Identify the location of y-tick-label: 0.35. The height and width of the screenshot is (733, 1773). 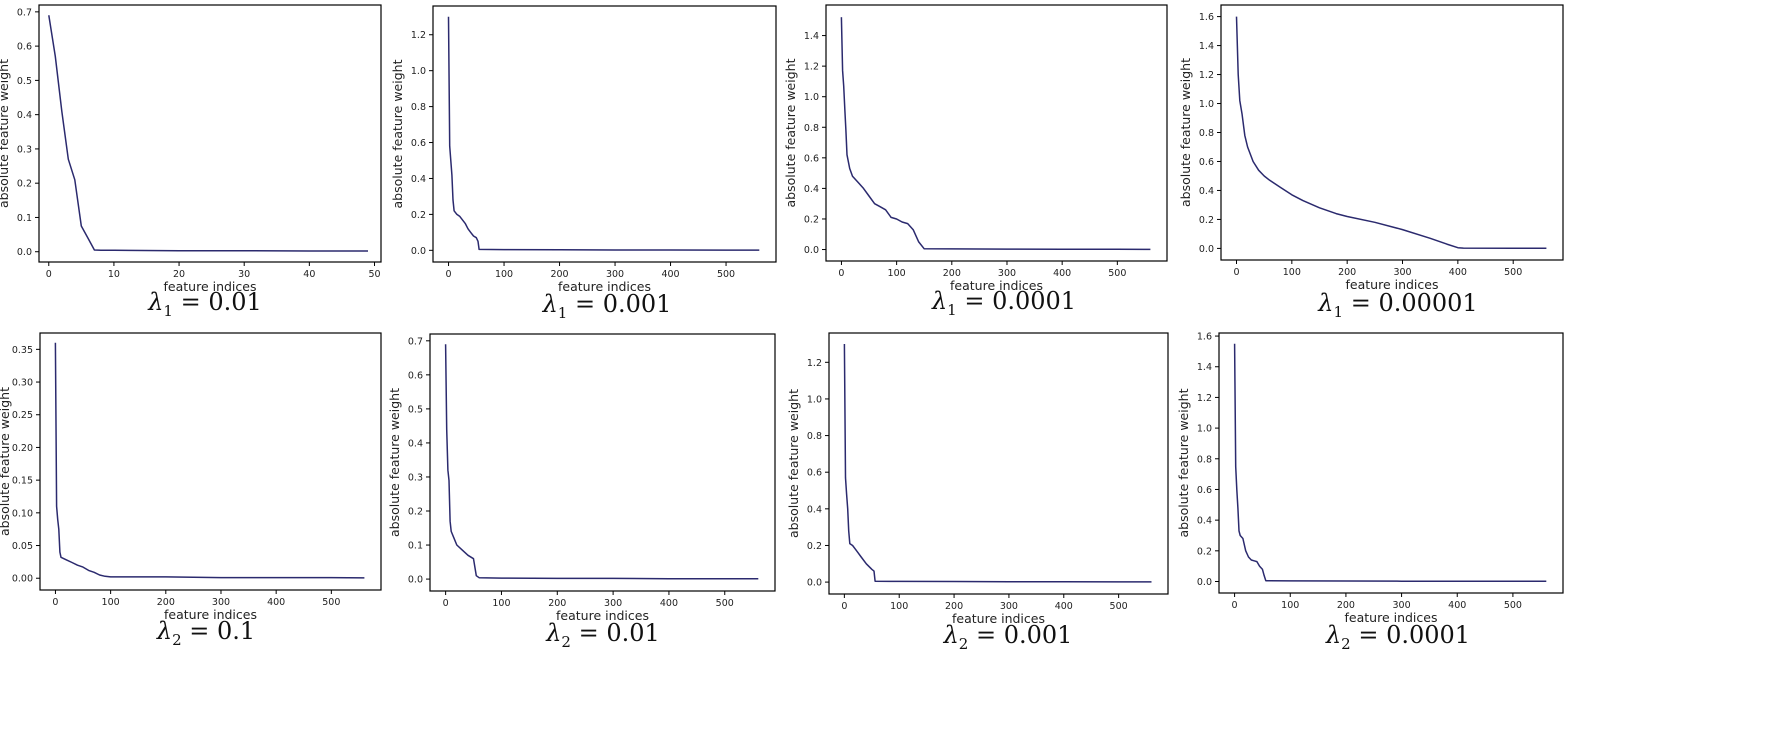
(22, 350).